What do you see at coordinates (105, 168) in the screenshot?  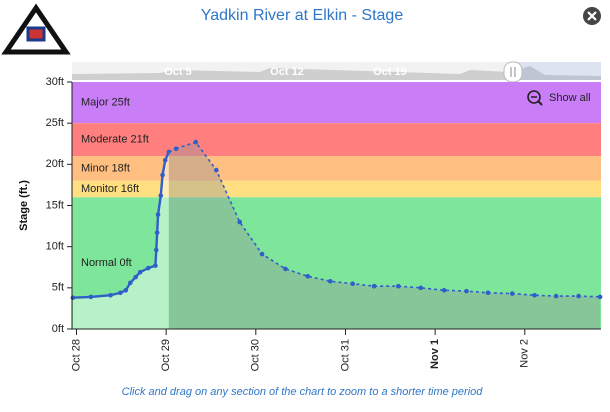 I see `band-label: Minor 18ft` at bounding box center [105, 168].